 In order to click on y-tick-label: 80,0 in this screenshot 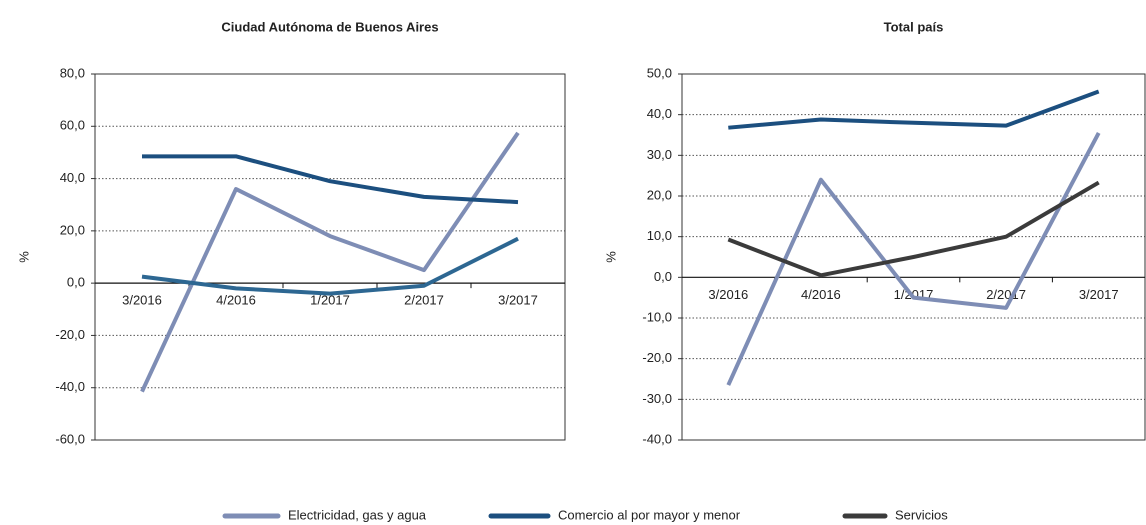, I will do `click(72, 72)`.